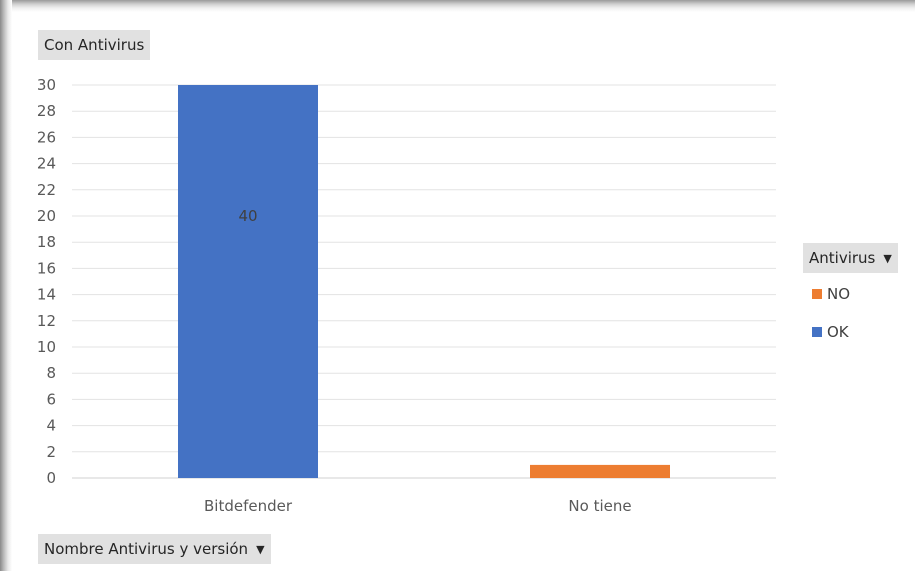  What do you see at coordinates (46, 216) in the screenshot?
I see `y-tick-label: 20` at bounding box center [46, 216].